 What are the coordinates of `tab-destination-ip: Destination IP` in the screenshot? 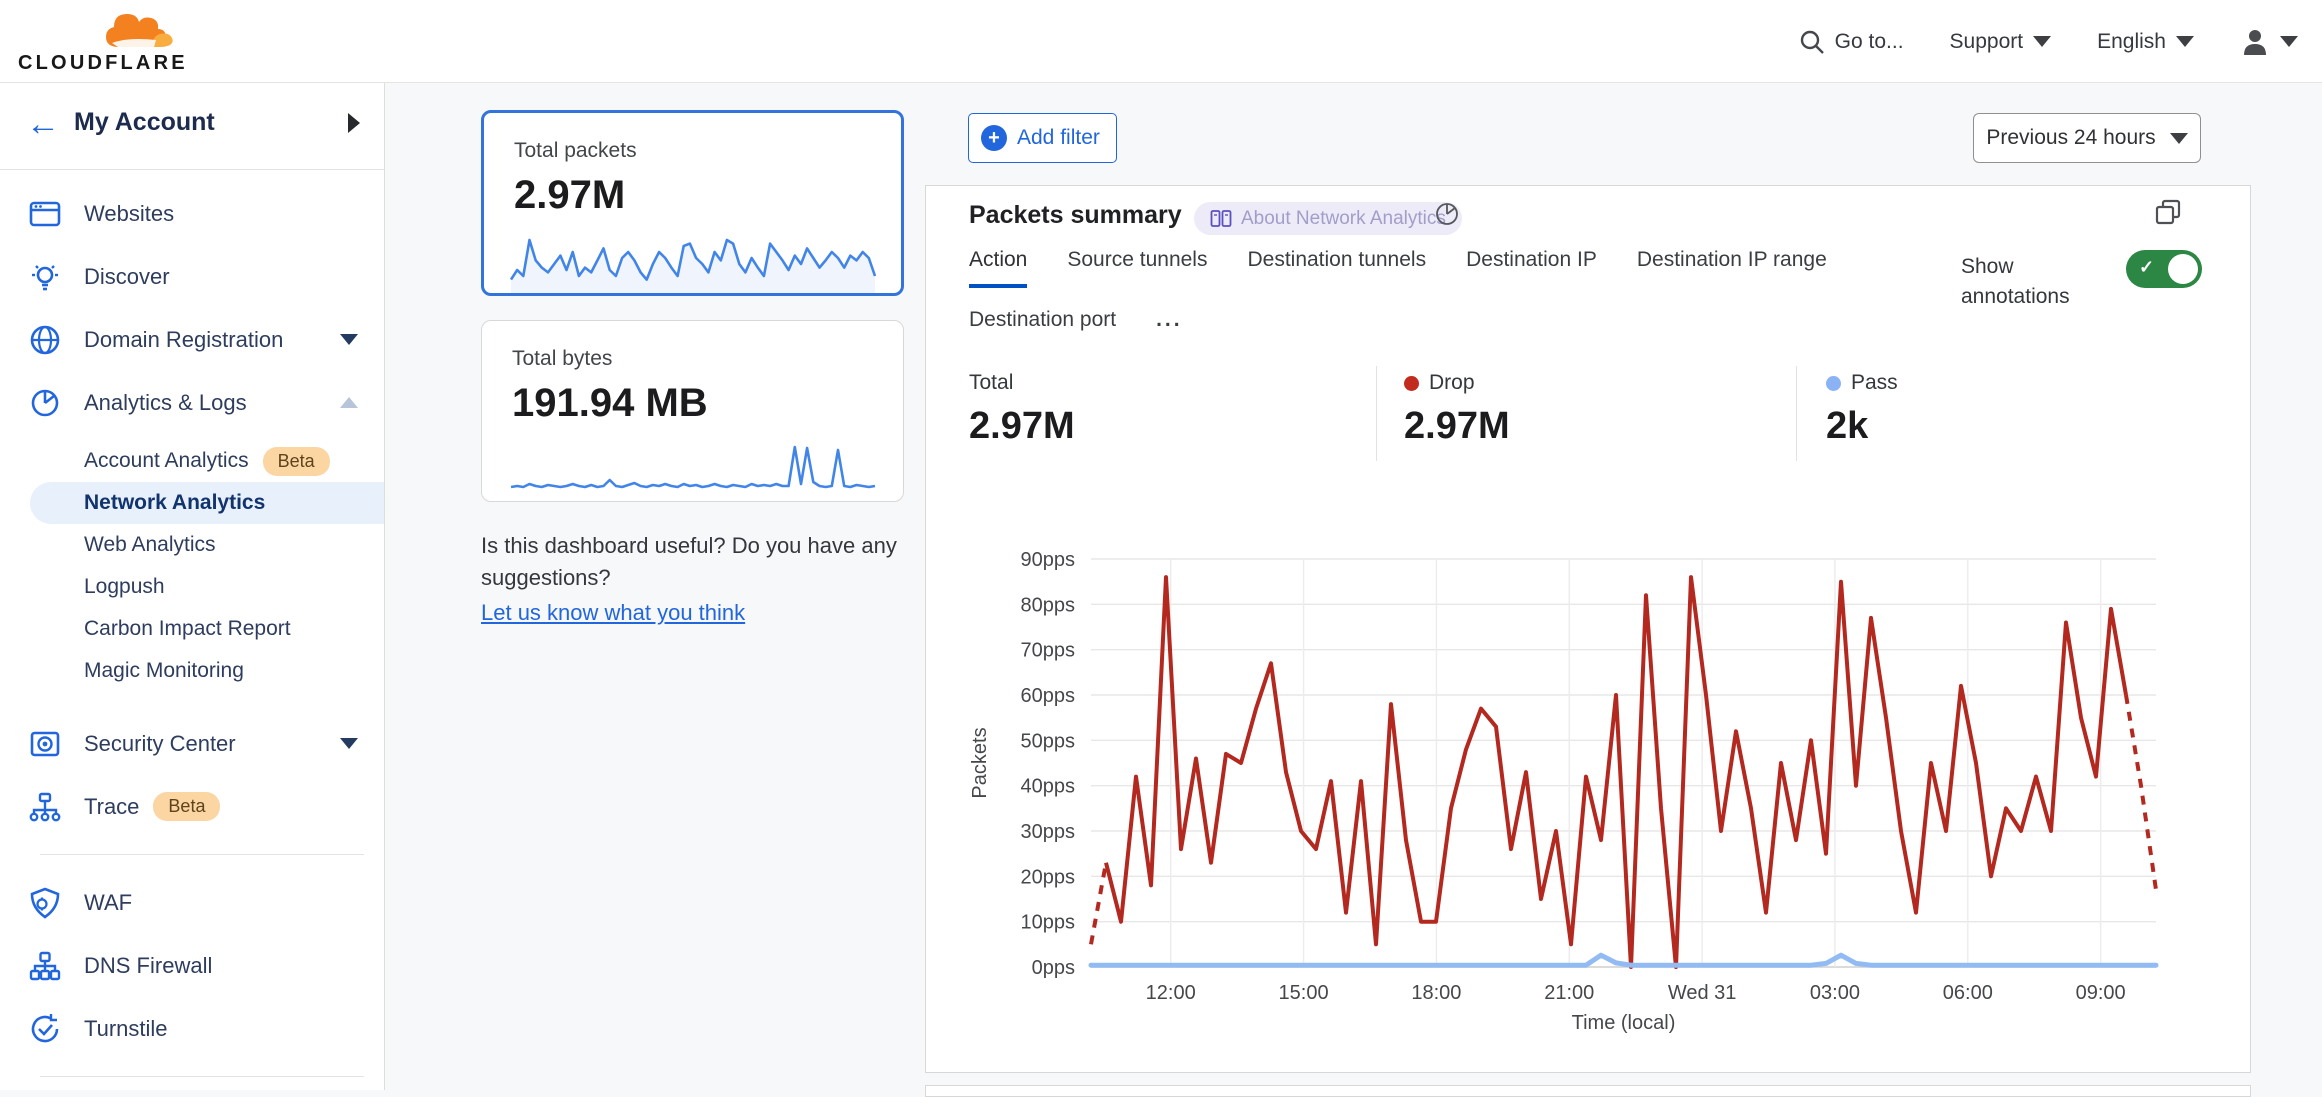 It's located at (1531, 259).